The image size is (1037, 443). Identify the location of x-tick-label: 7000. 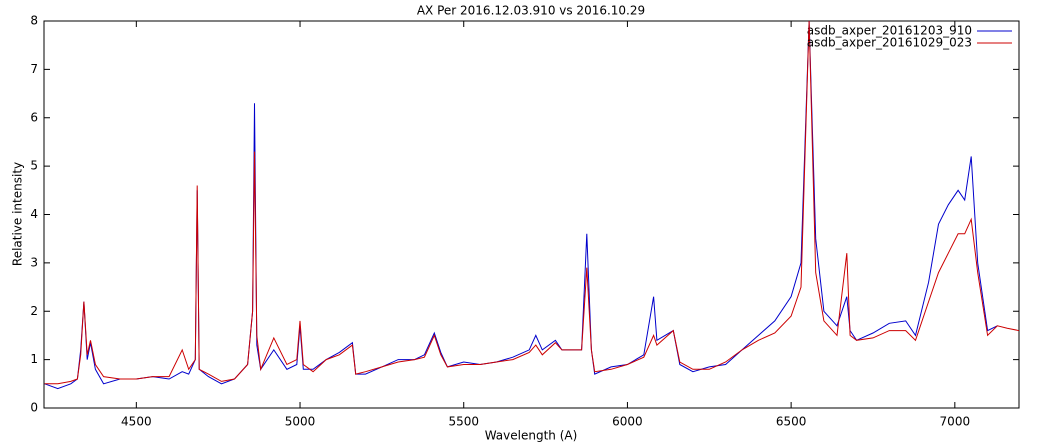
(955, 422).